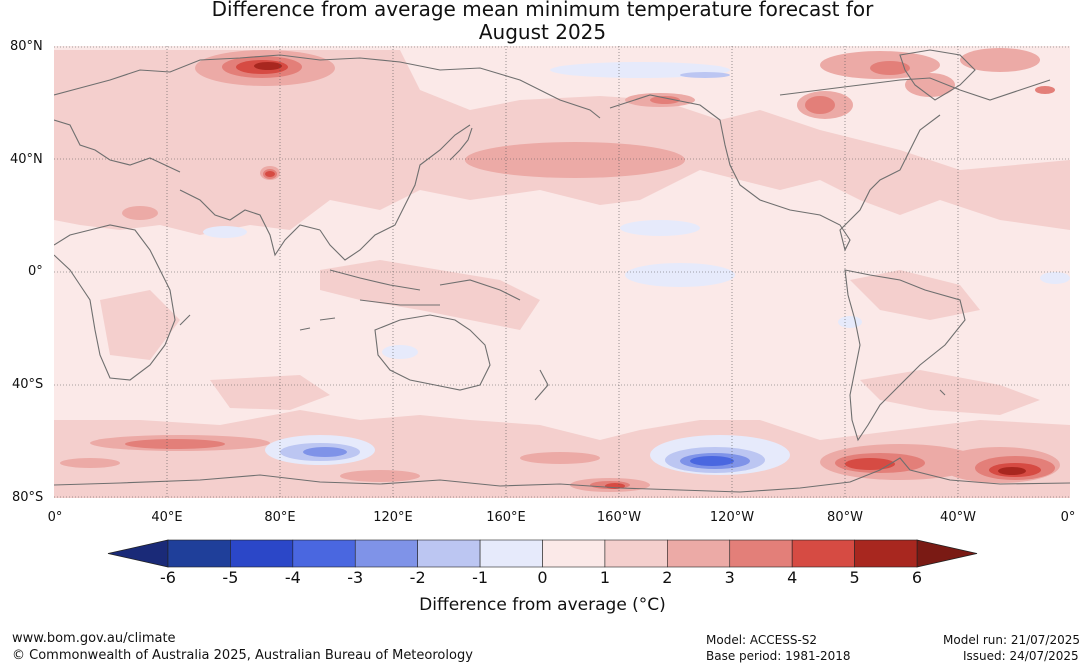 Image resolution: width=1085 pixels, height=667 pixels. I want to click on lat-label-0: 0°, so click(35, 271).